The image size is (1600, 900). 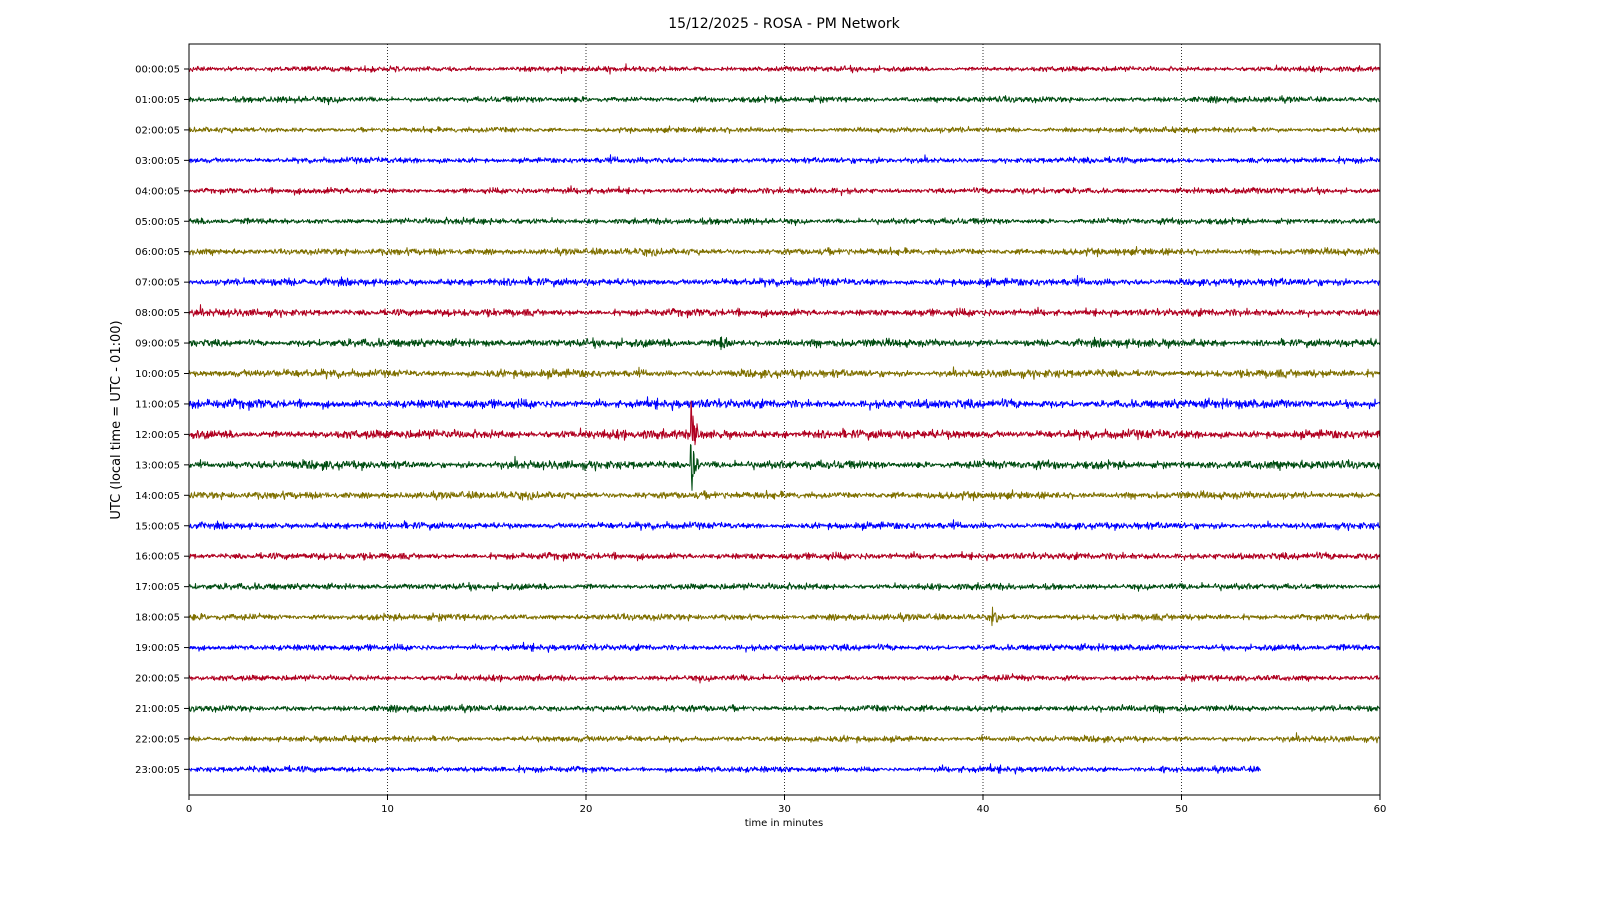 What do you see at coordinates (157, 344) in the screenshot?
I see `y-tick-label-9: 09:00:05` at bounding box center [157, 344].